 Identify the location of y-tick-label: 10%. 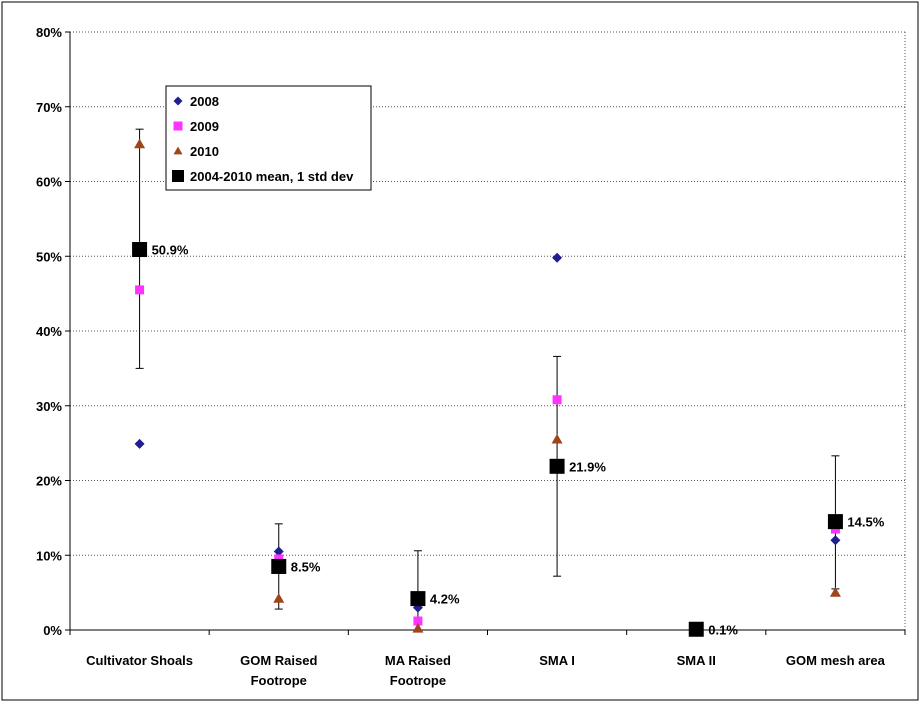
(49, 555).